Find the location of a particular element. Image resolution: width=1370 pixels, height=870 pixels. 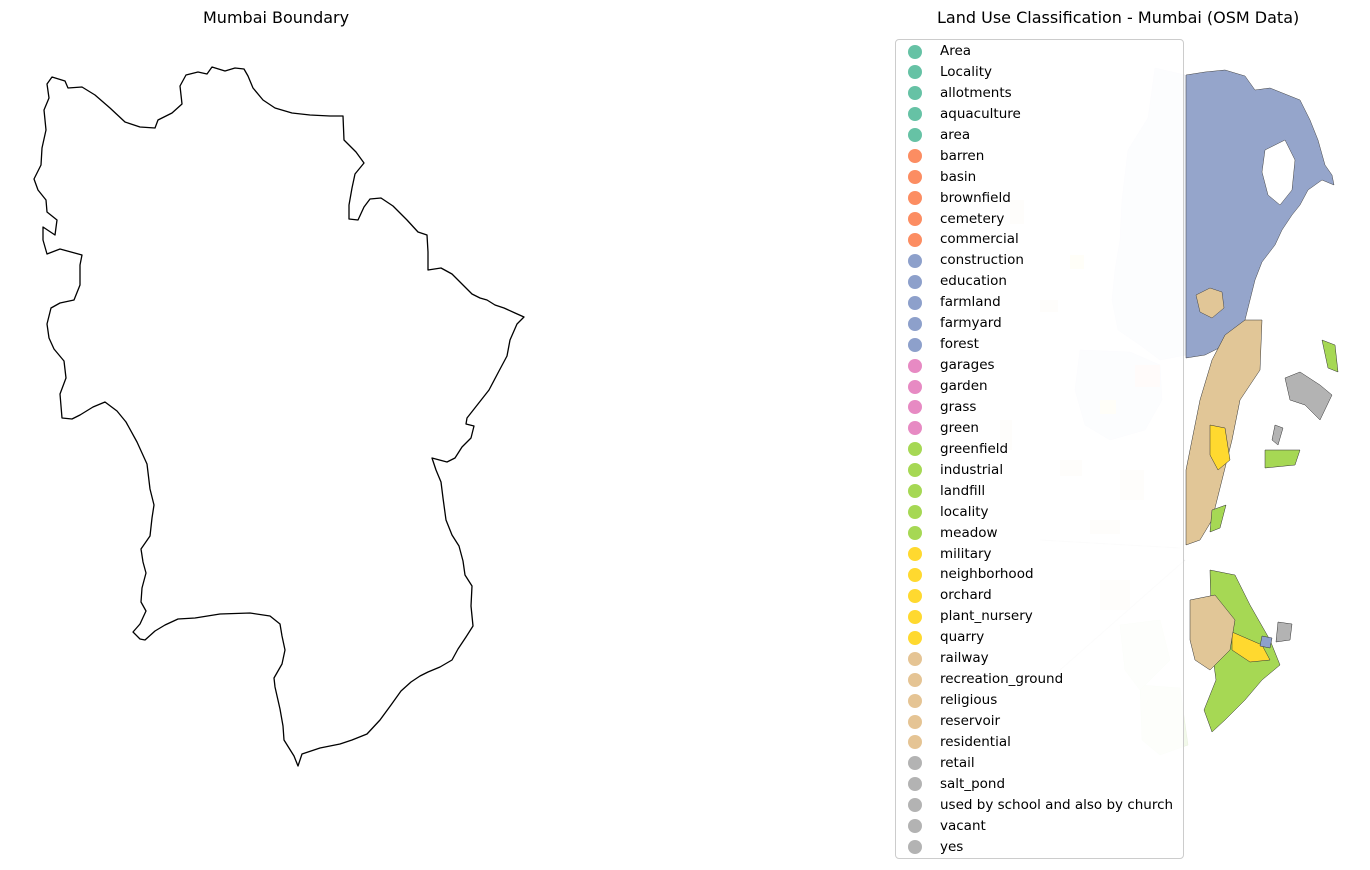

legend-label: cemetery is located at coordinates (972, 218).